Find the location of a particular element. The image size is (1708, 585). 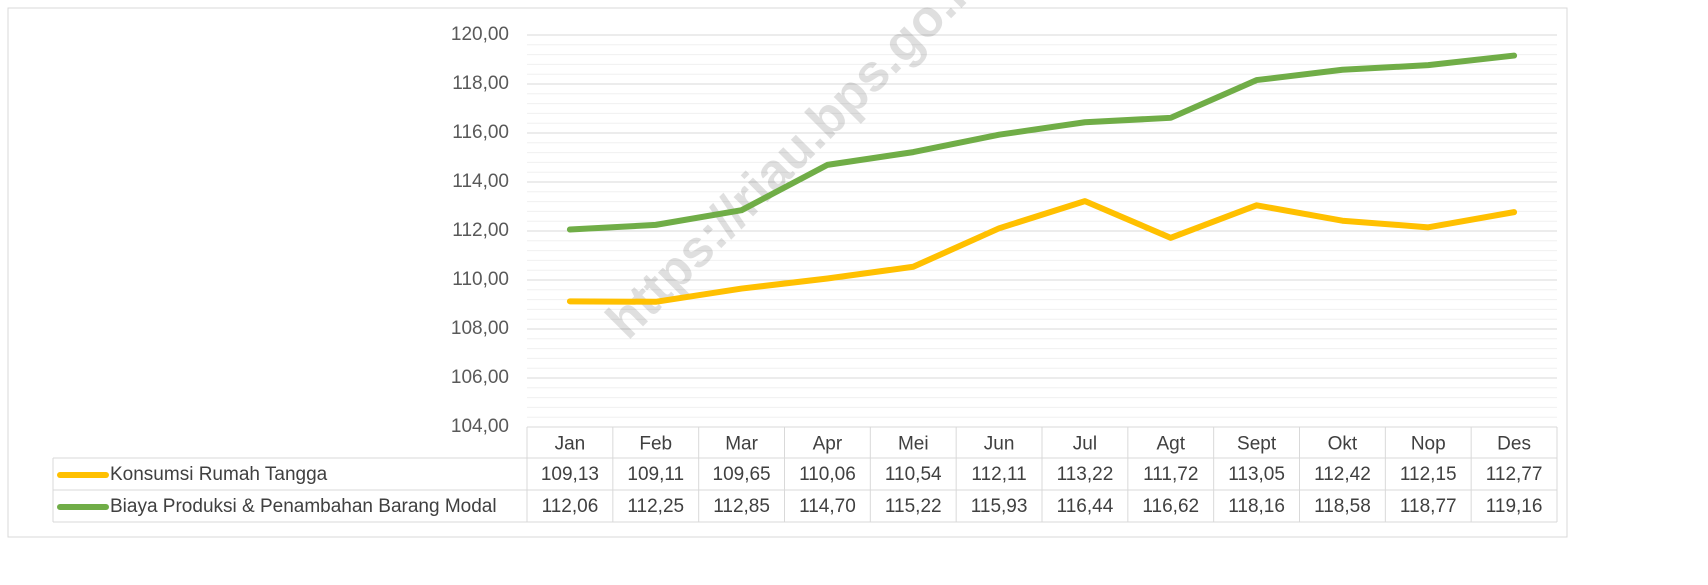

data-label: 114,70 is located at coordinates (827, 506).